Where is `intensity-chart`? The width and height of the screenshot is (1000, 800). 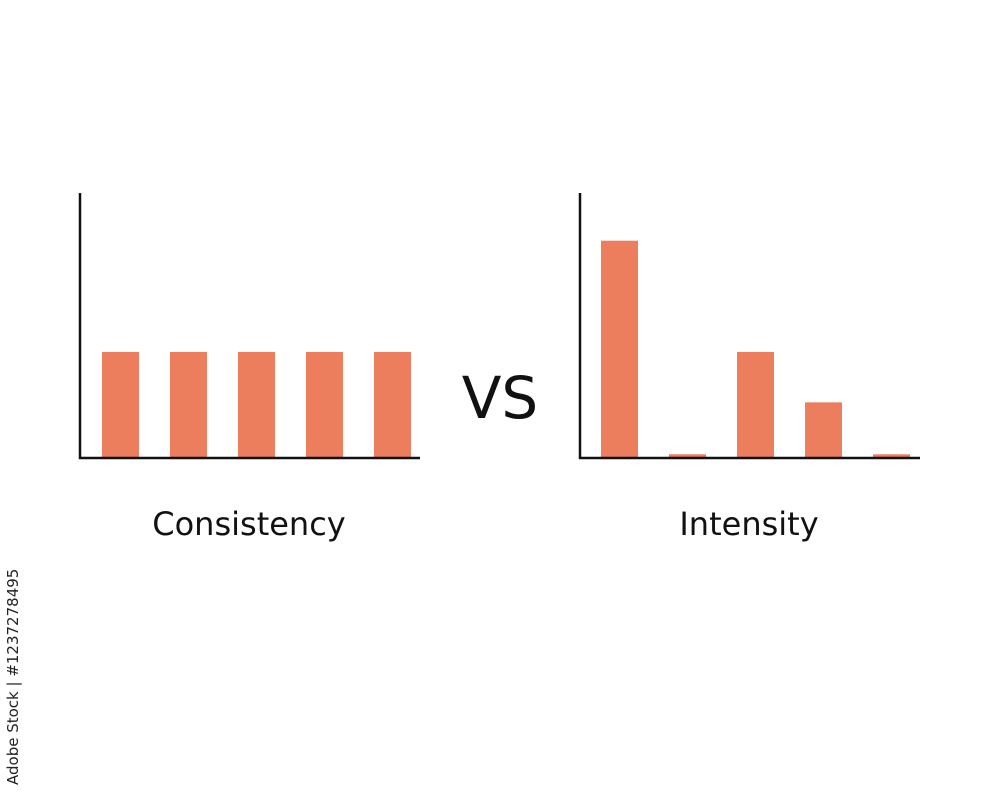
intensity-chart is located at coordinates (749, 326).